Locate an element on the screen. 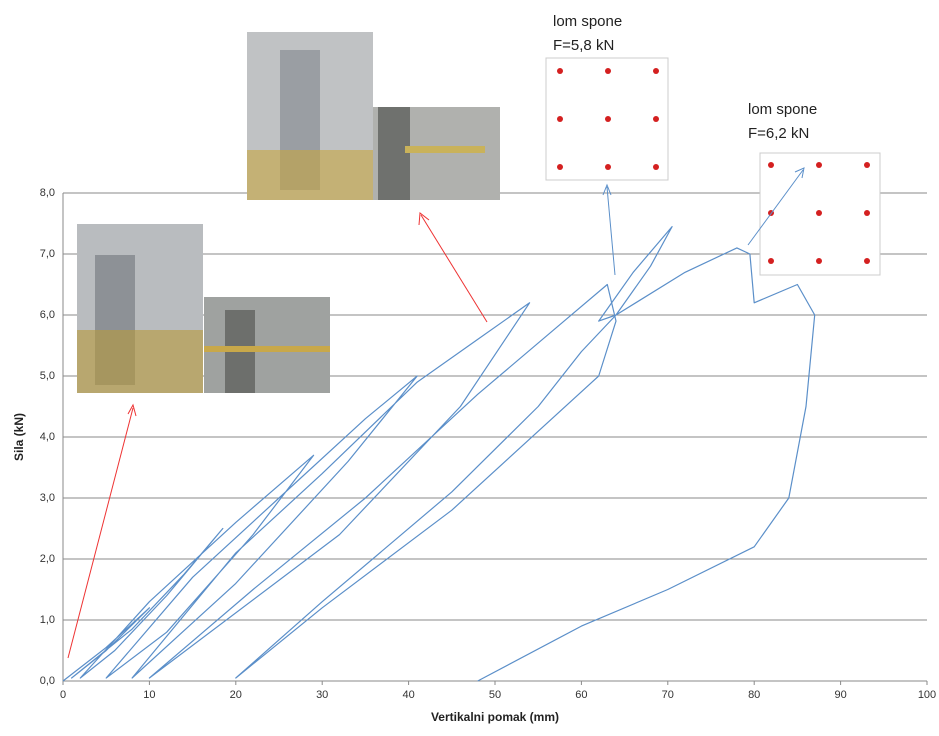 This screenshot has height=736, width=939. x-tick-label: 10 is located at coordinates (149, 695).